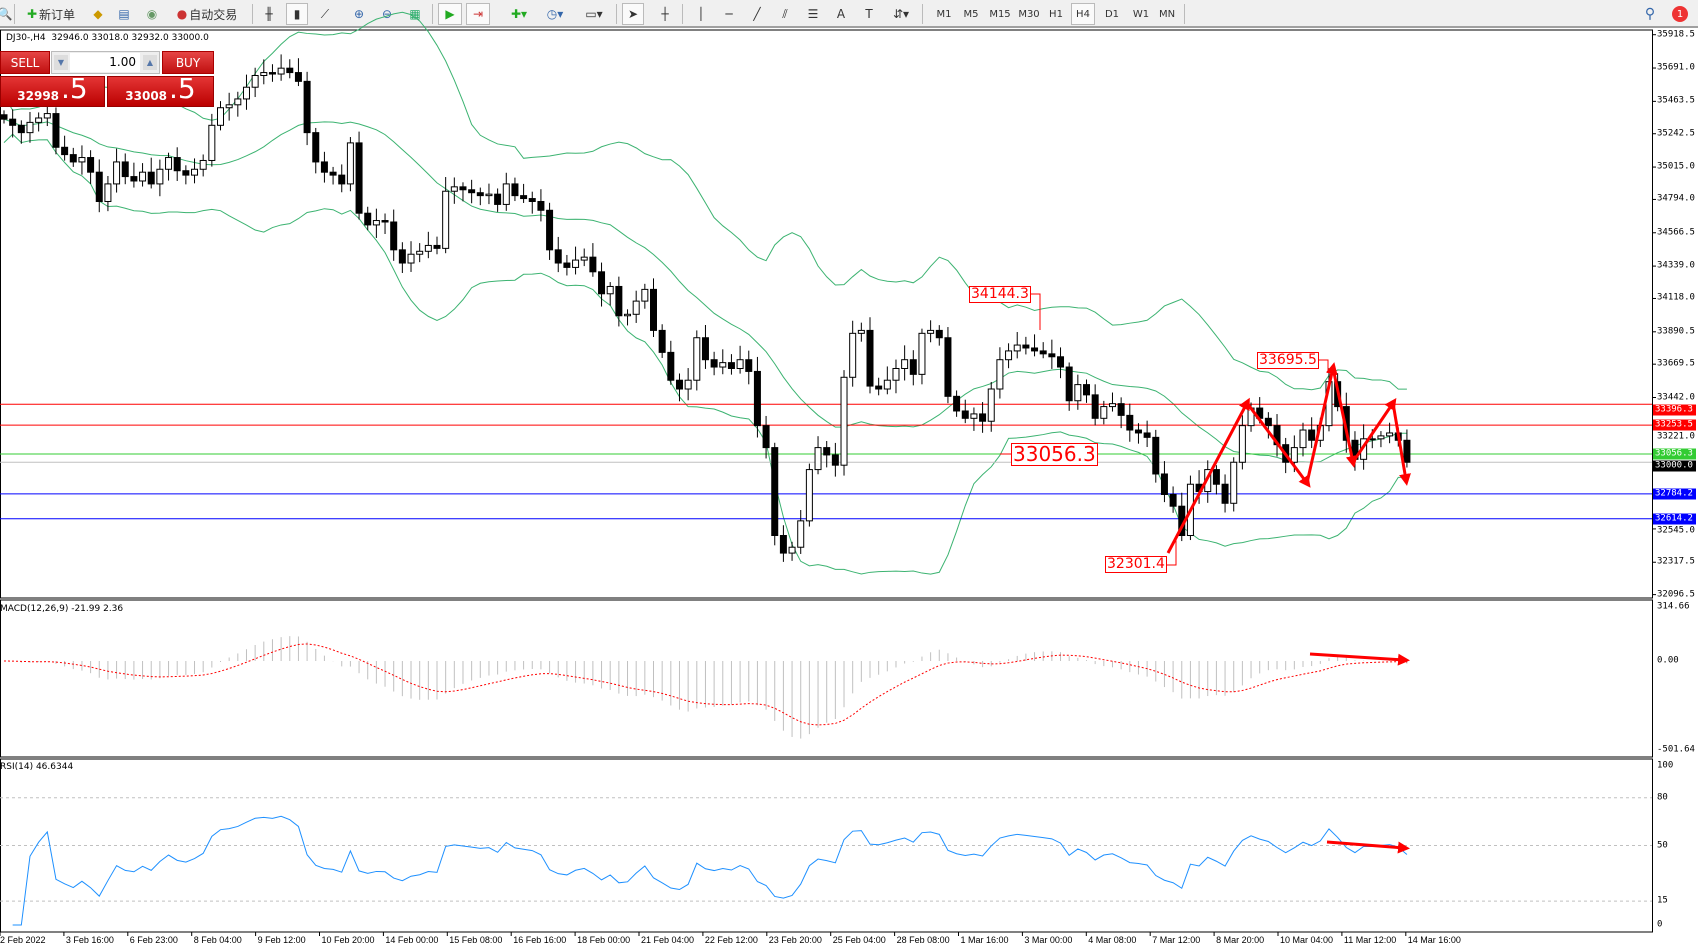 Image resolution: width=1698 pixels, height=949 pixels. What do you see at coordinates (387, 14) in the screenshot?
I see `zoom-out-icon: ⊖` at bounding box center [387, 14].